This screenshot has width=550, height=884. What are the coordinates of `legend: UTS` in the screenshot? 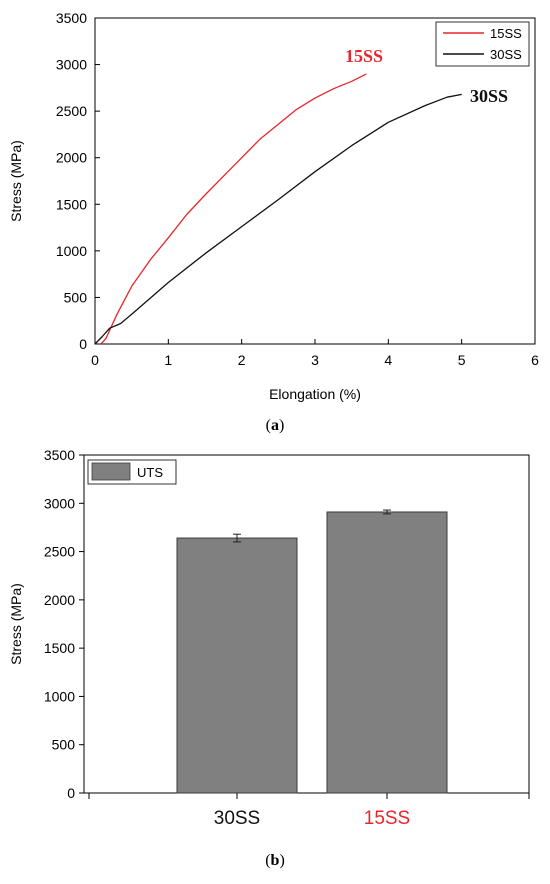 It's located at (132, 472).